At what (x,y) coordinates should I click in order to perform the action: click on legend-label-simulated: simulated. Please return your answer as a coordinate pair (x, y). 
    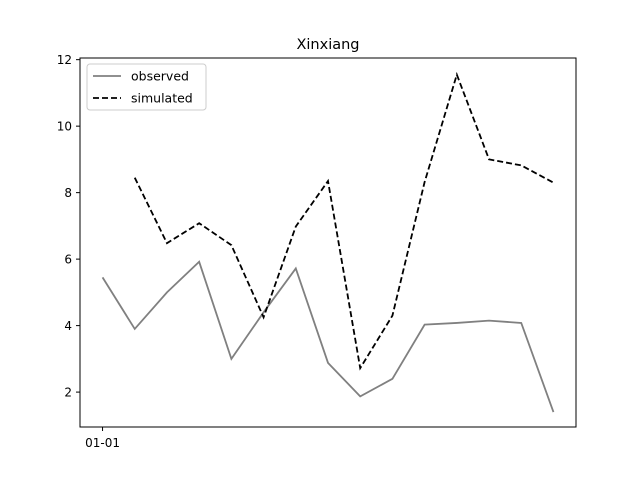
    Looking at the image, I should click on (162, 98).